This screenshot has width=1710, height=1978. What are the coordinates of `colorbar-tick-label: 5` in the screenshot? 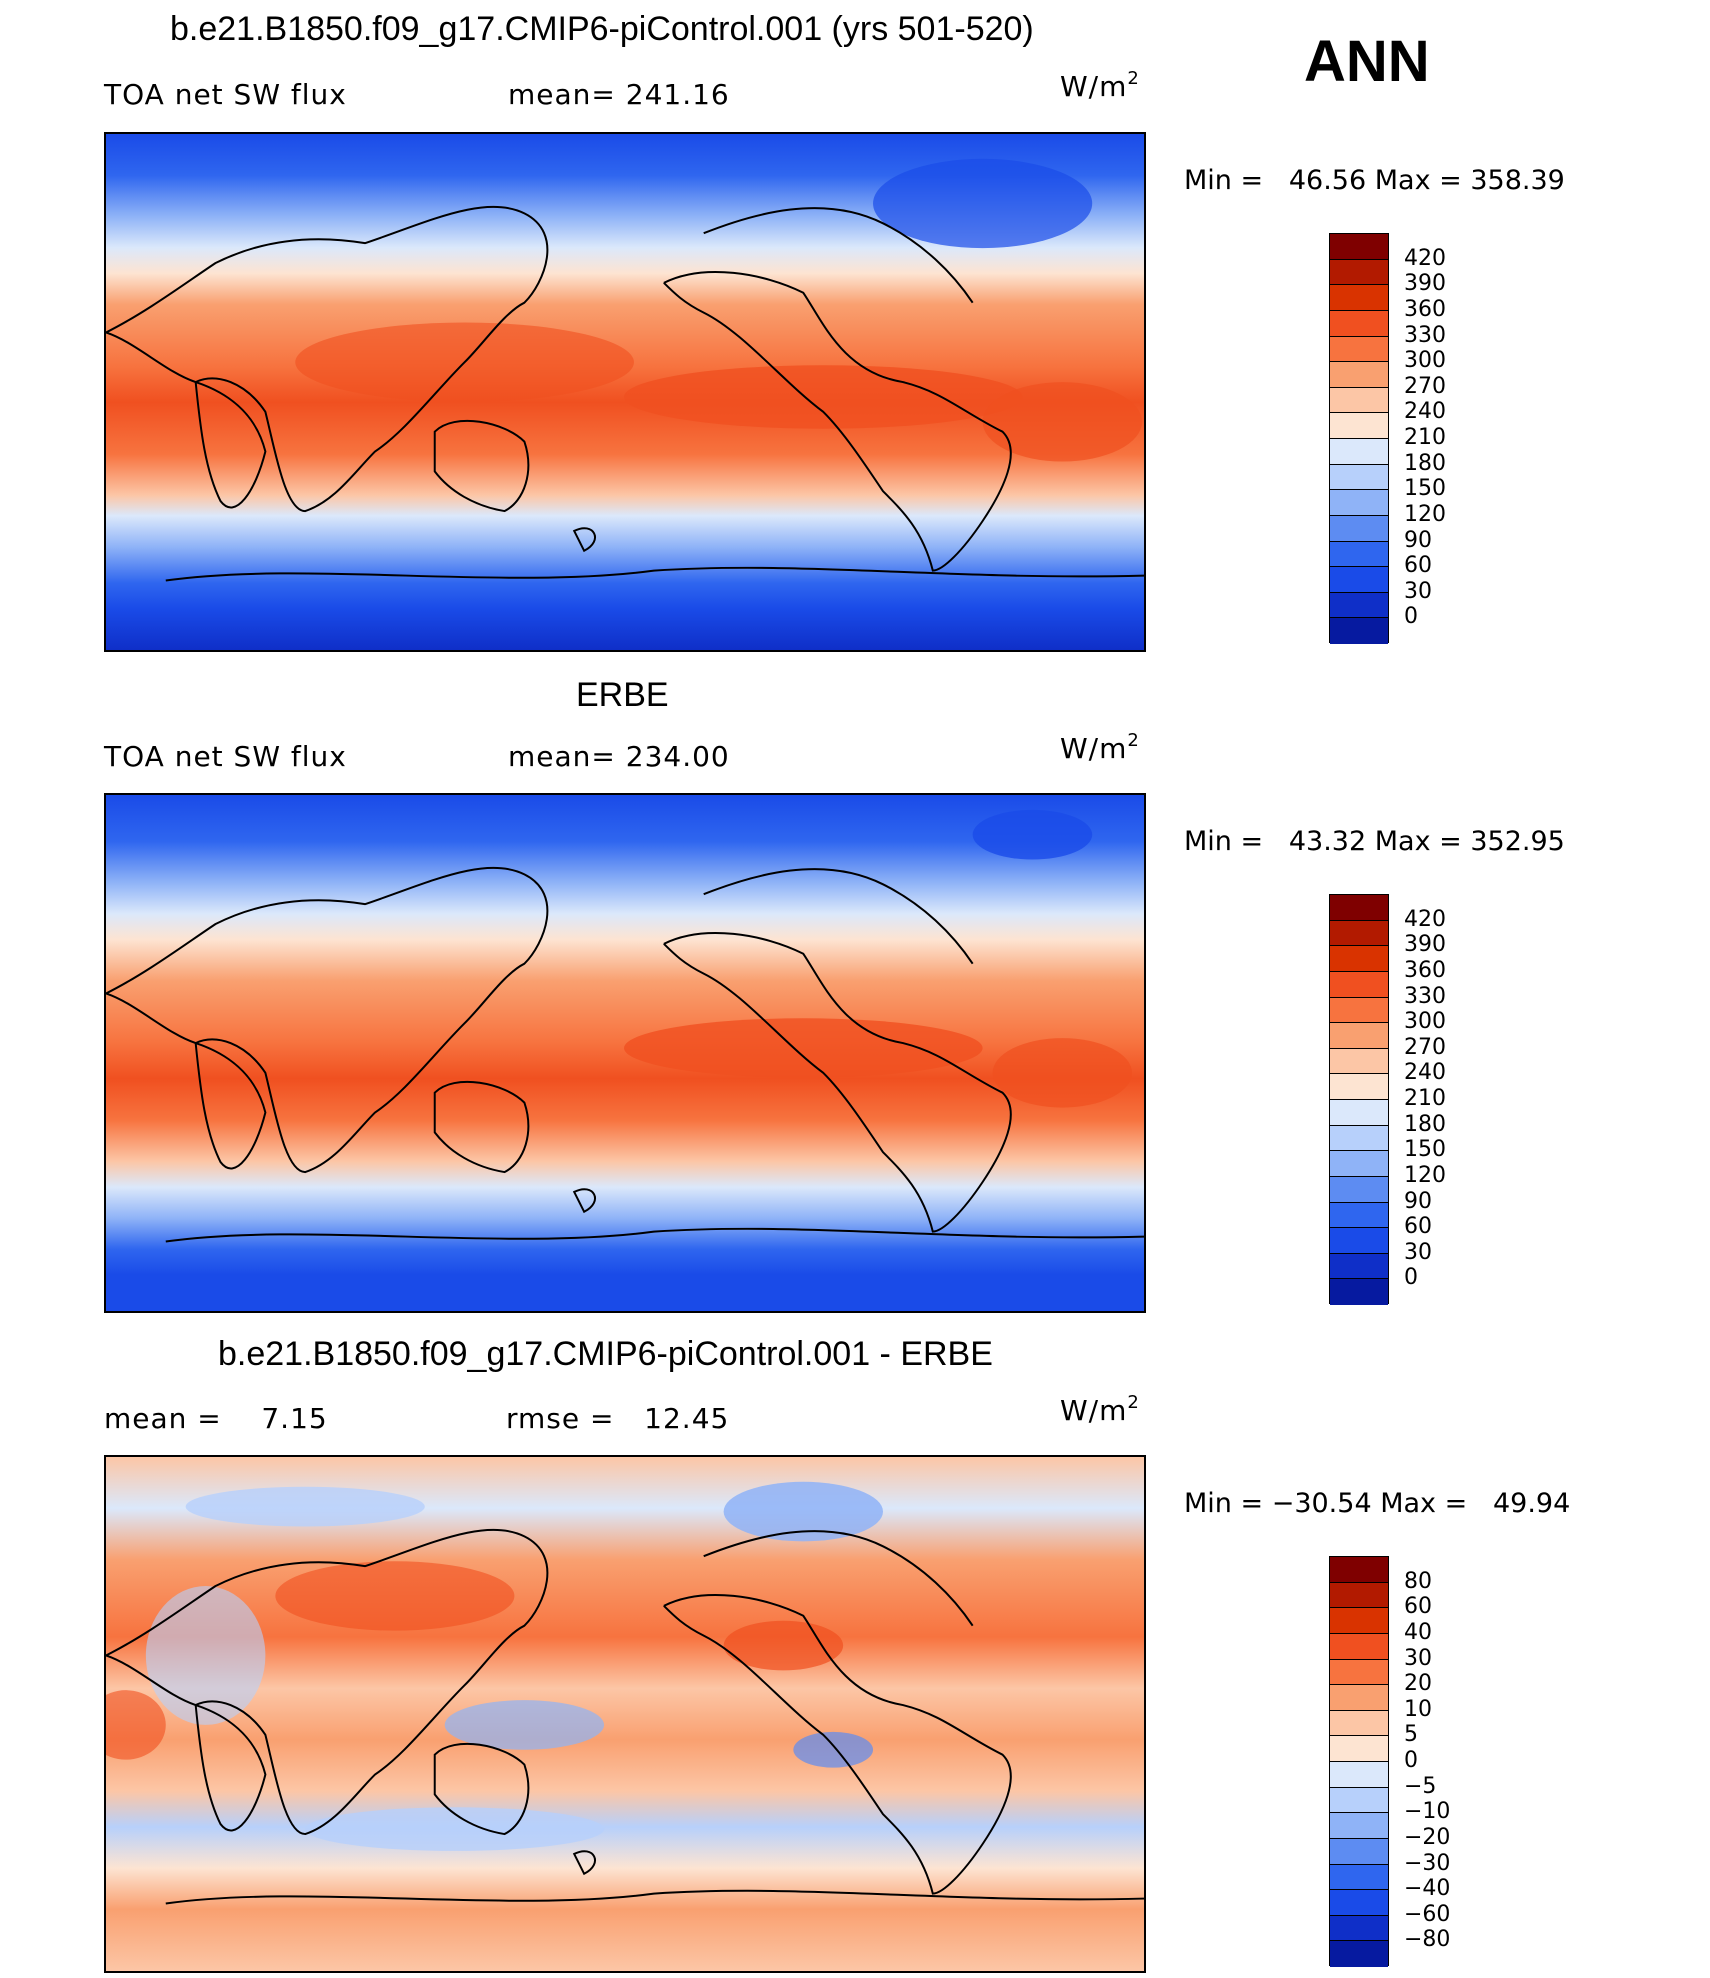 It's located at (1411, 1735).